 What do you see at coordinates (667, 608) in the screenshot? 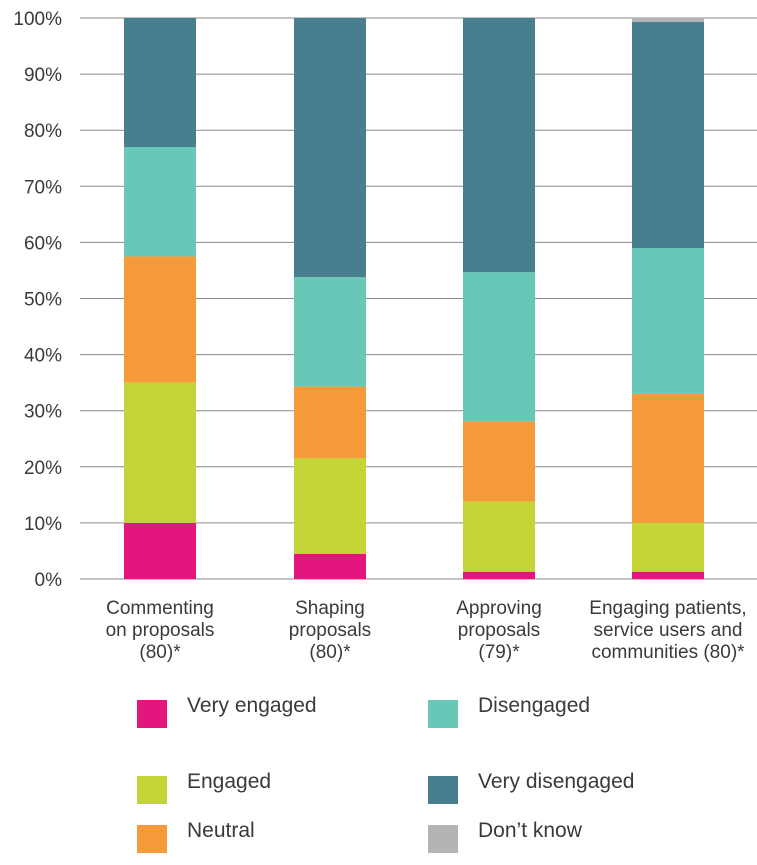
I see `category-label-line: Engaging patients,` at bounding box center [667, 608].